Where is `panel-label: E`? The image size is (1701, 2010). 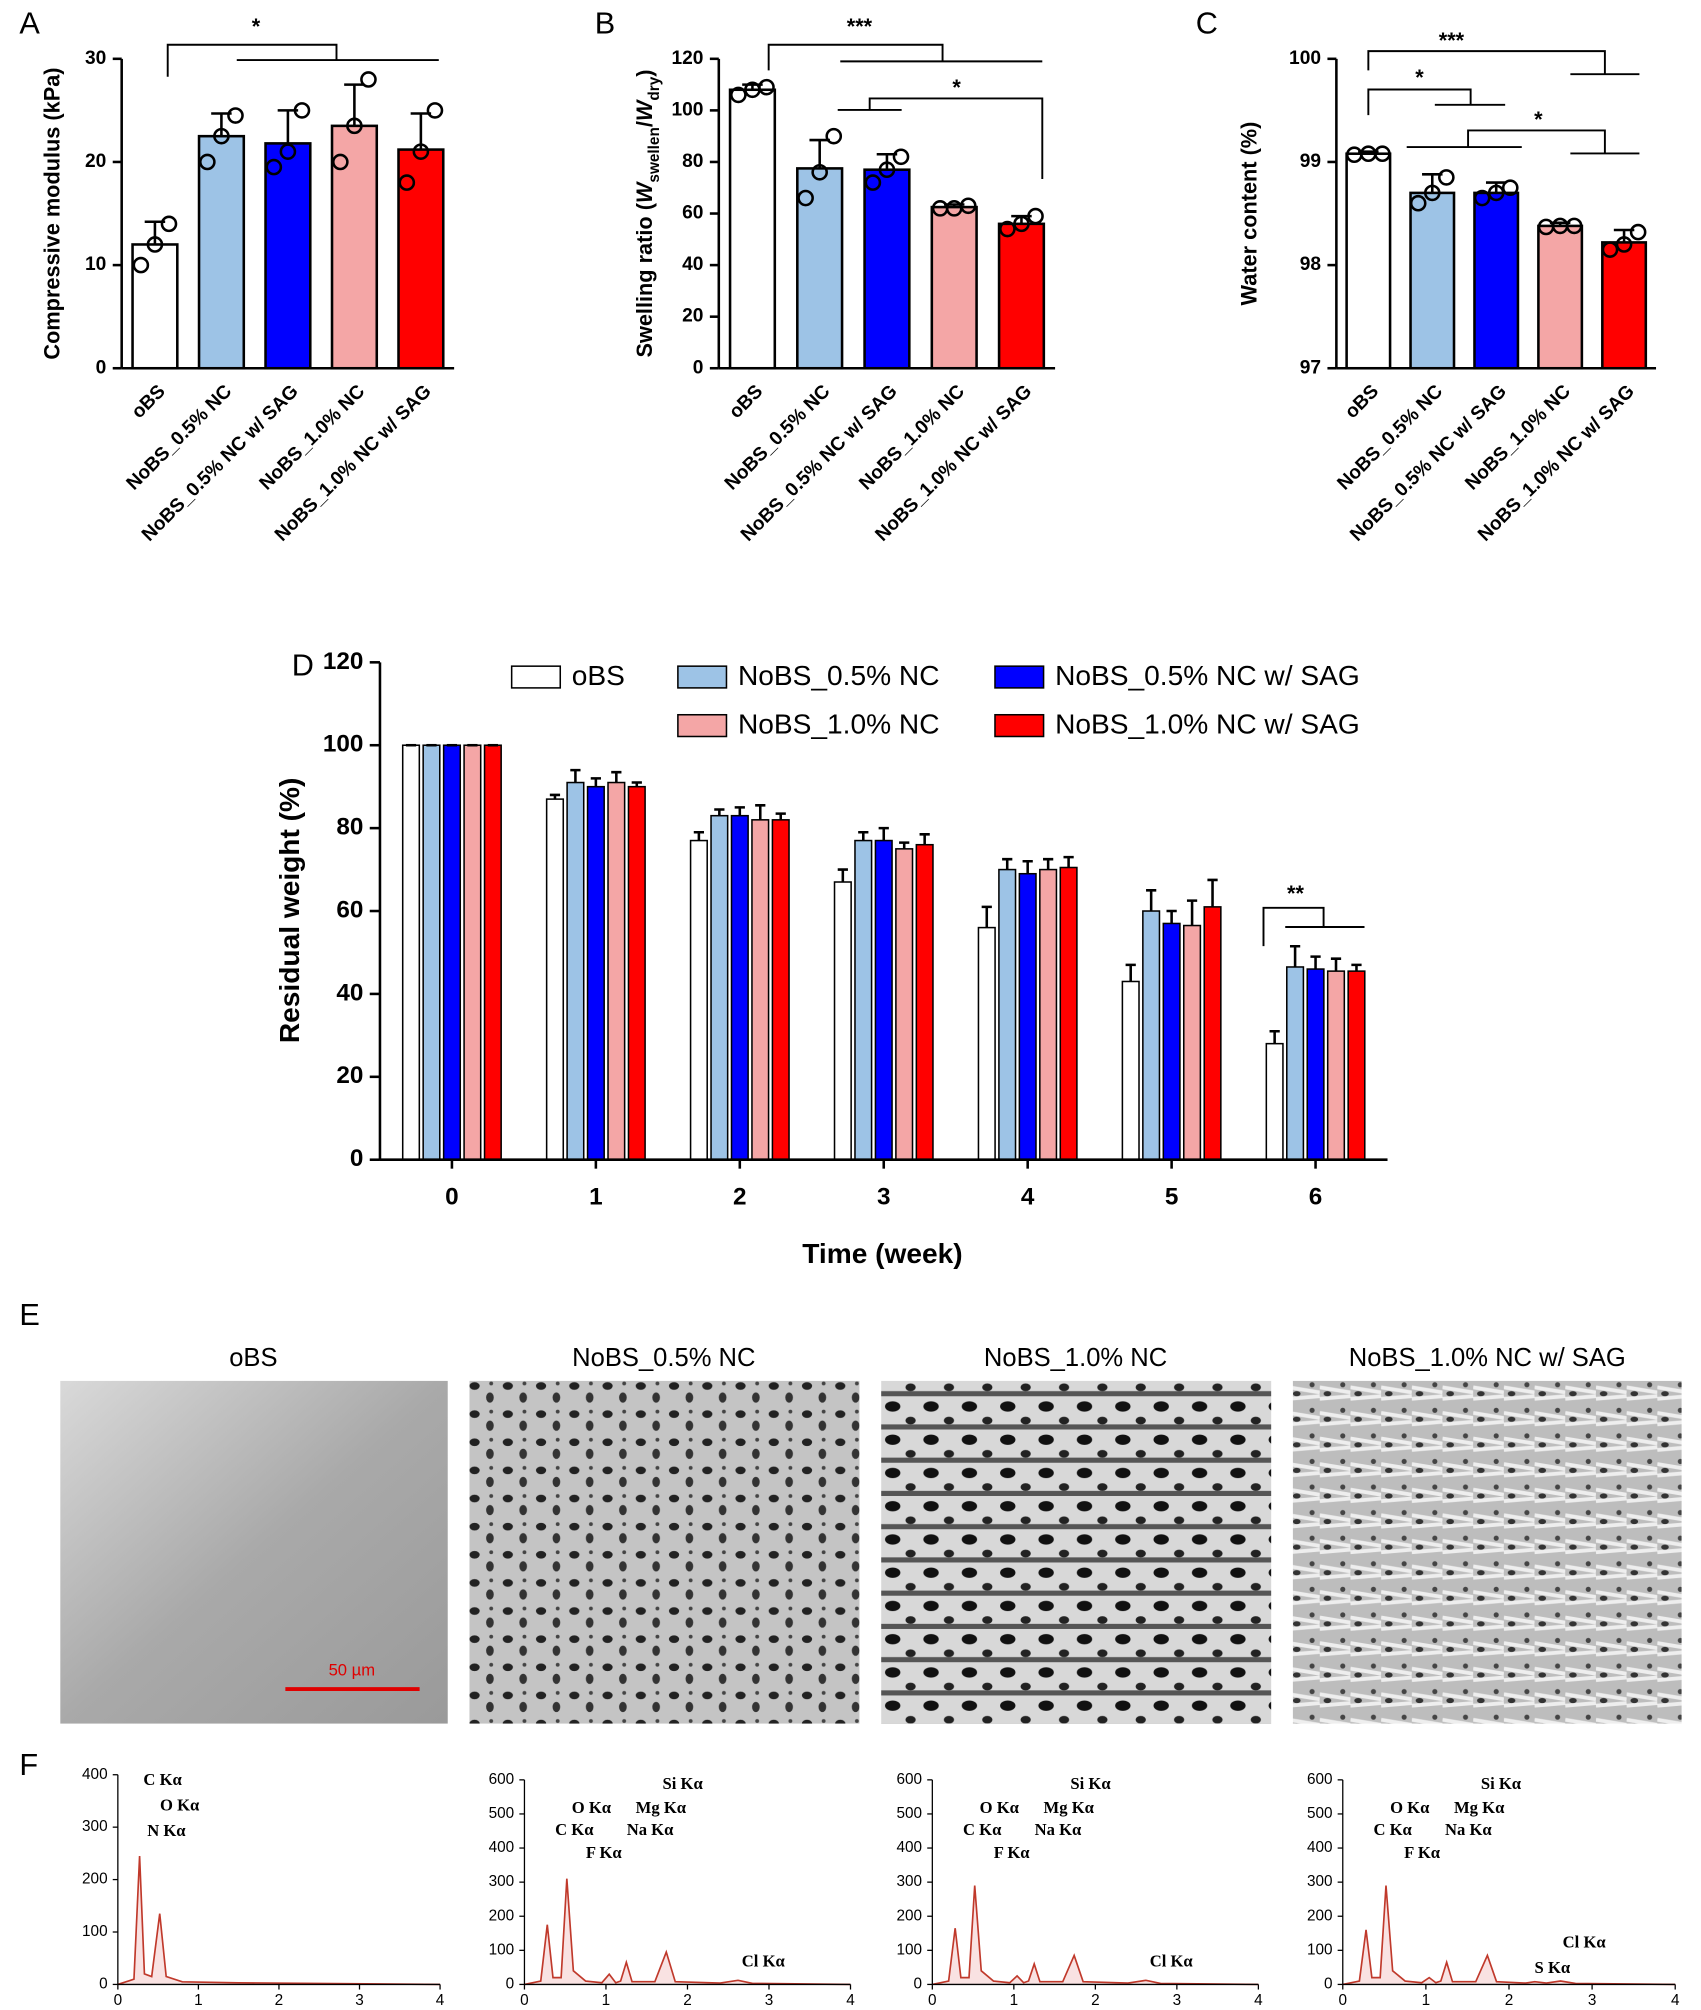
panel-label: E is located at coordinates (29, 1314).